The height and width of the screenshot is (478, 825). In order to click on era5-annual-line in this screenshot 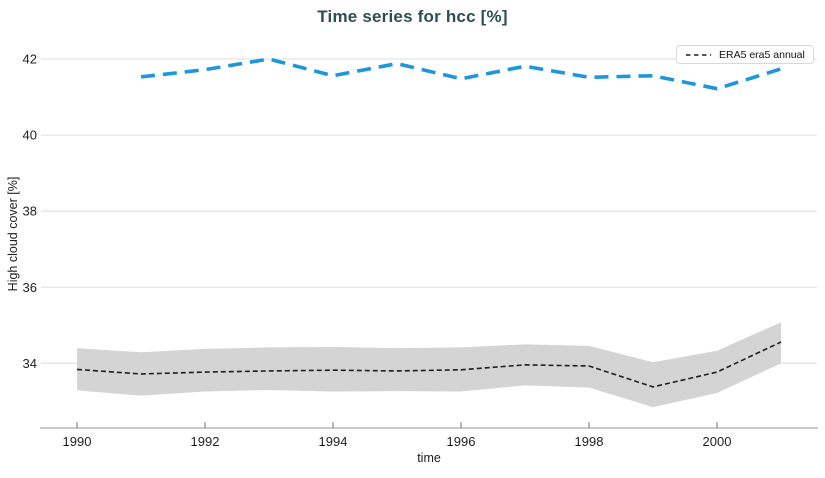, I will do `click(429, 364)`.